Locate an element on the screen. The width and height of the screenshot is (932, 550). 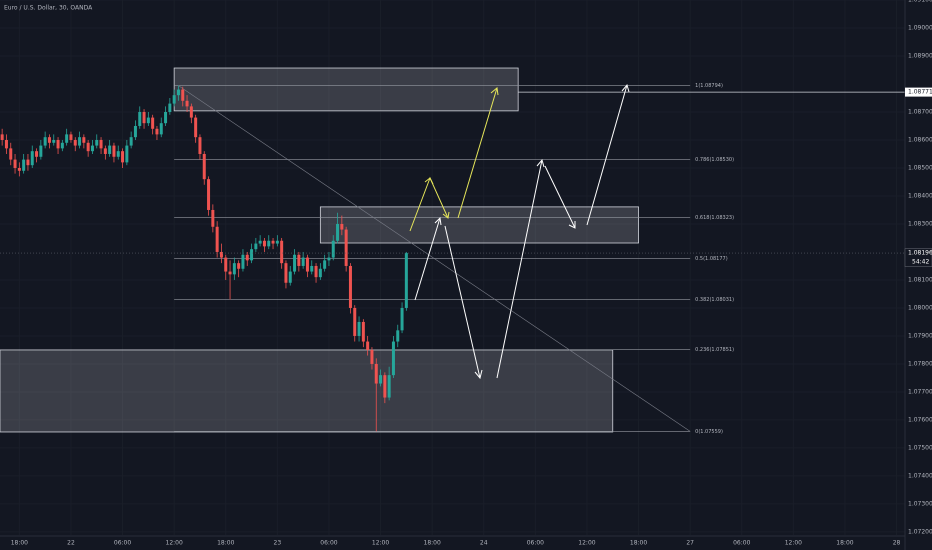
y-tick-label: 1.08300 is located at coordinates (920, 223).